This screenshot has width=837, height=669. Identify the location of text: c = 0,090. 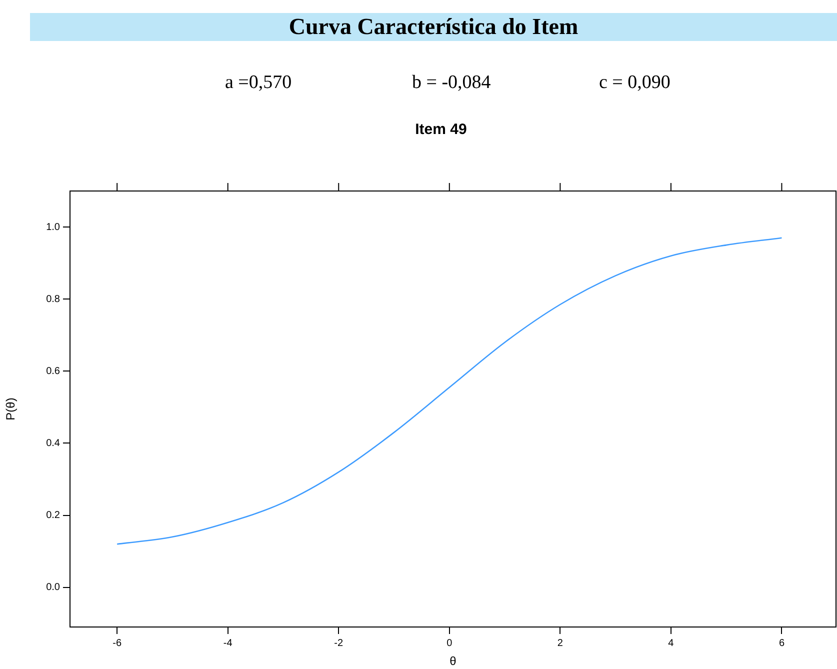
(634, 83).